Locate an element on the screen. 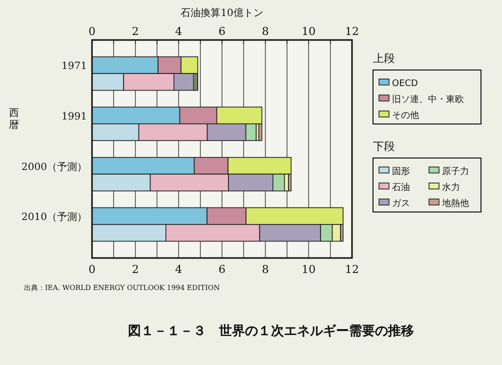 The height and width of the screenshot is (365, 502). x2-tick-label: 4 is located at coordinates (178, 31).